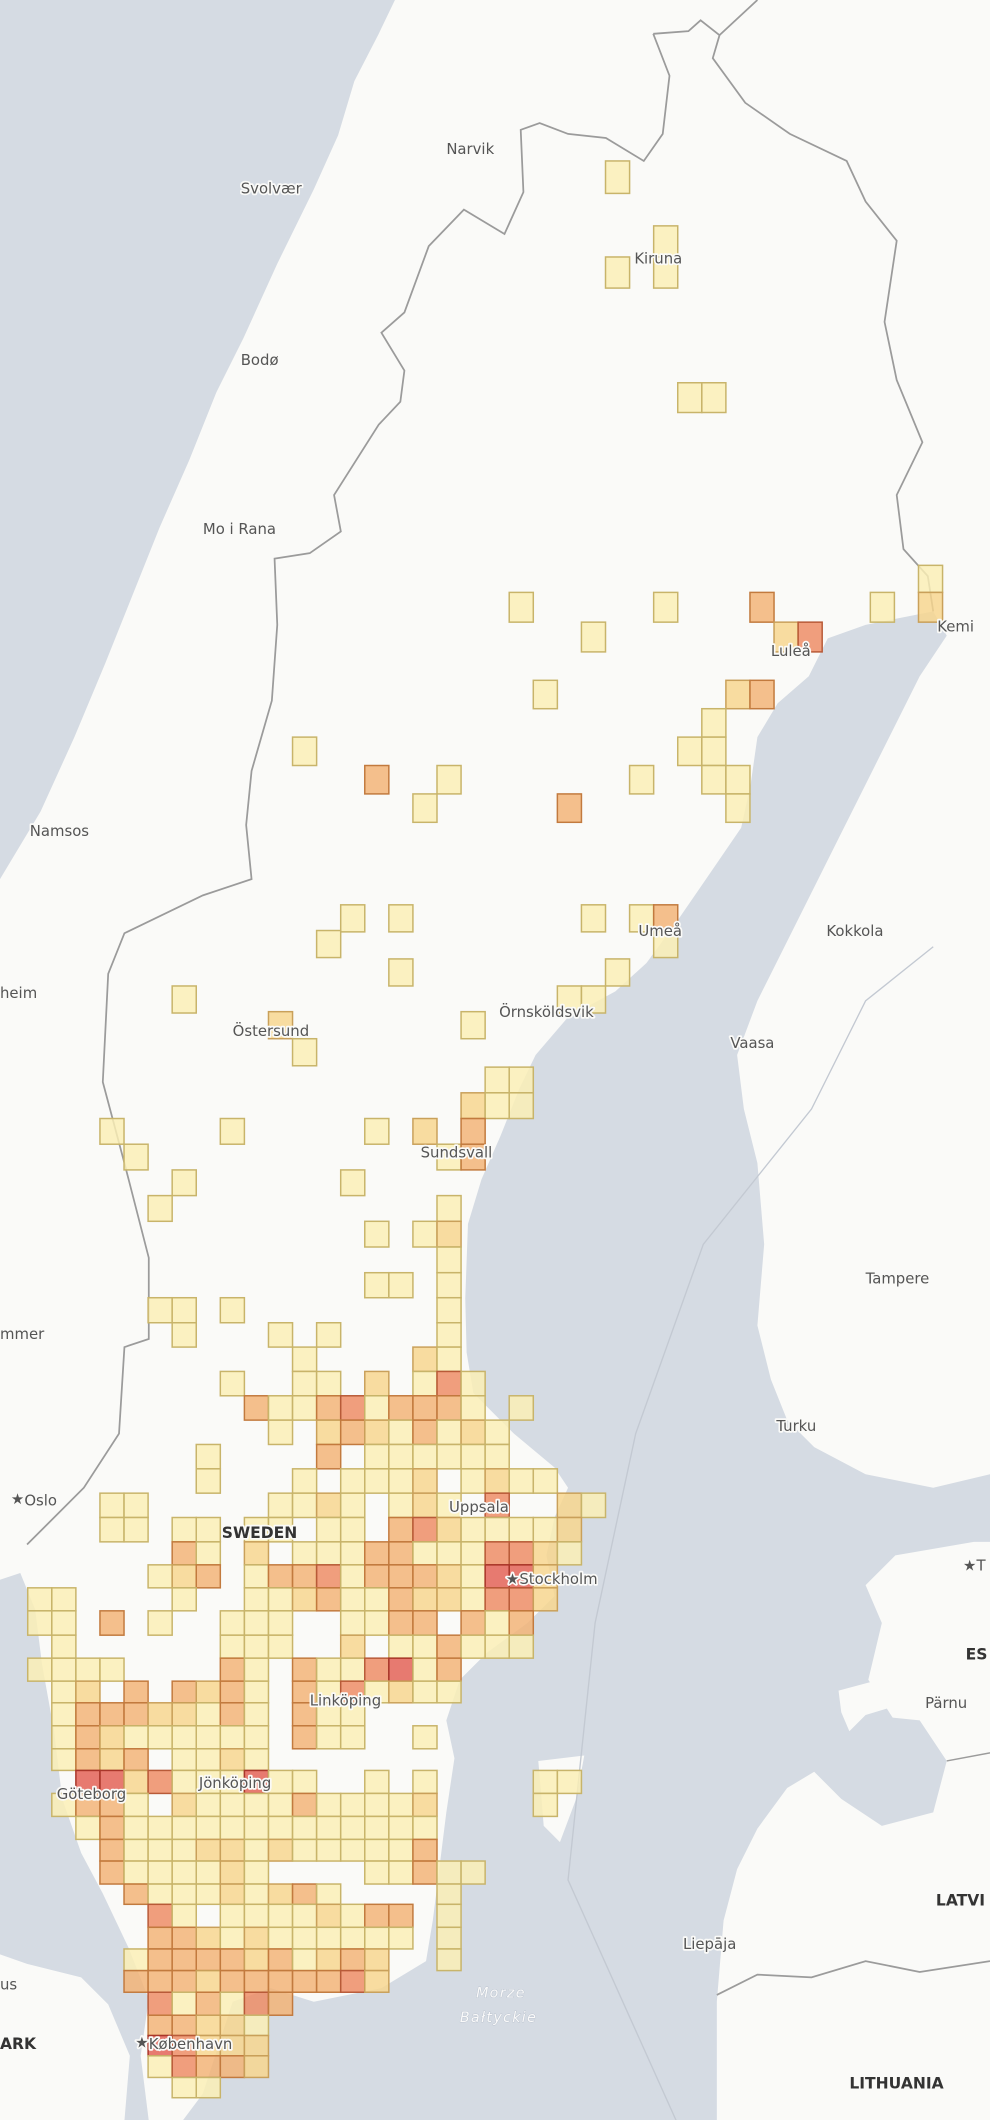 The height and width of the screenshot is (2120, 990). Describe the element at coordinates (91, 1794) in the screenshot. I see `city-label: Göteborg` at that location.